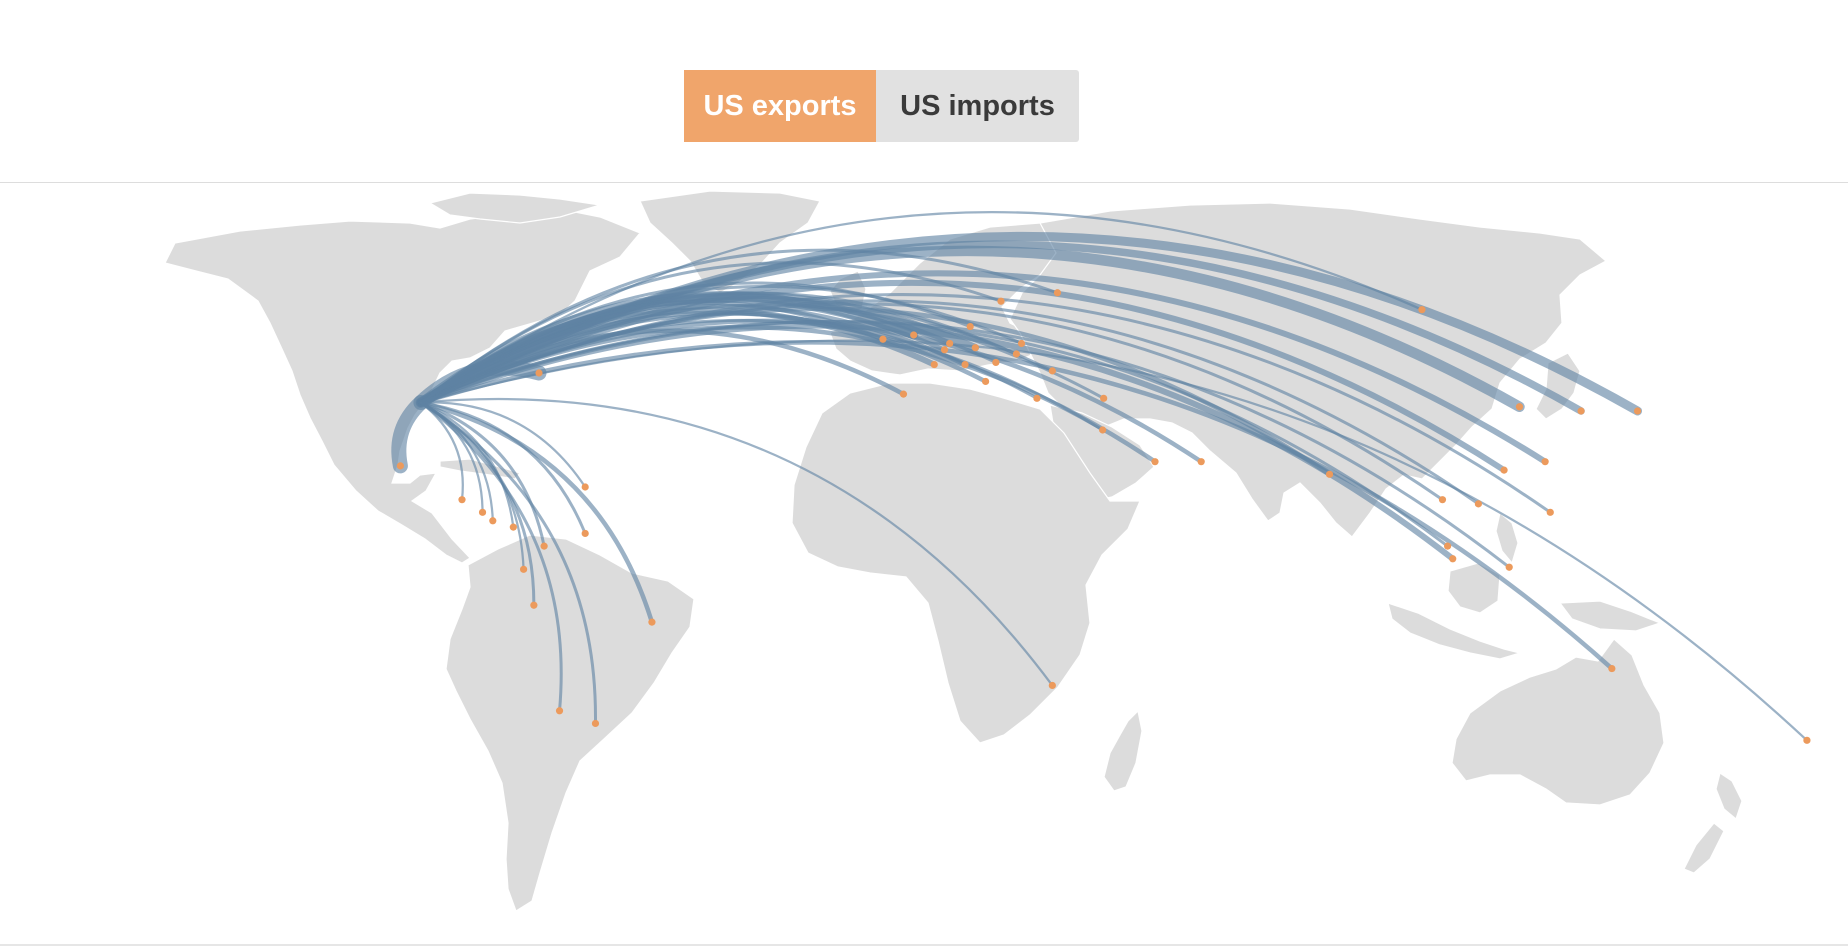  Describe the element at coordinates (514, 208) in the screenshot. I see `arctic-islands-landmass` at that location.